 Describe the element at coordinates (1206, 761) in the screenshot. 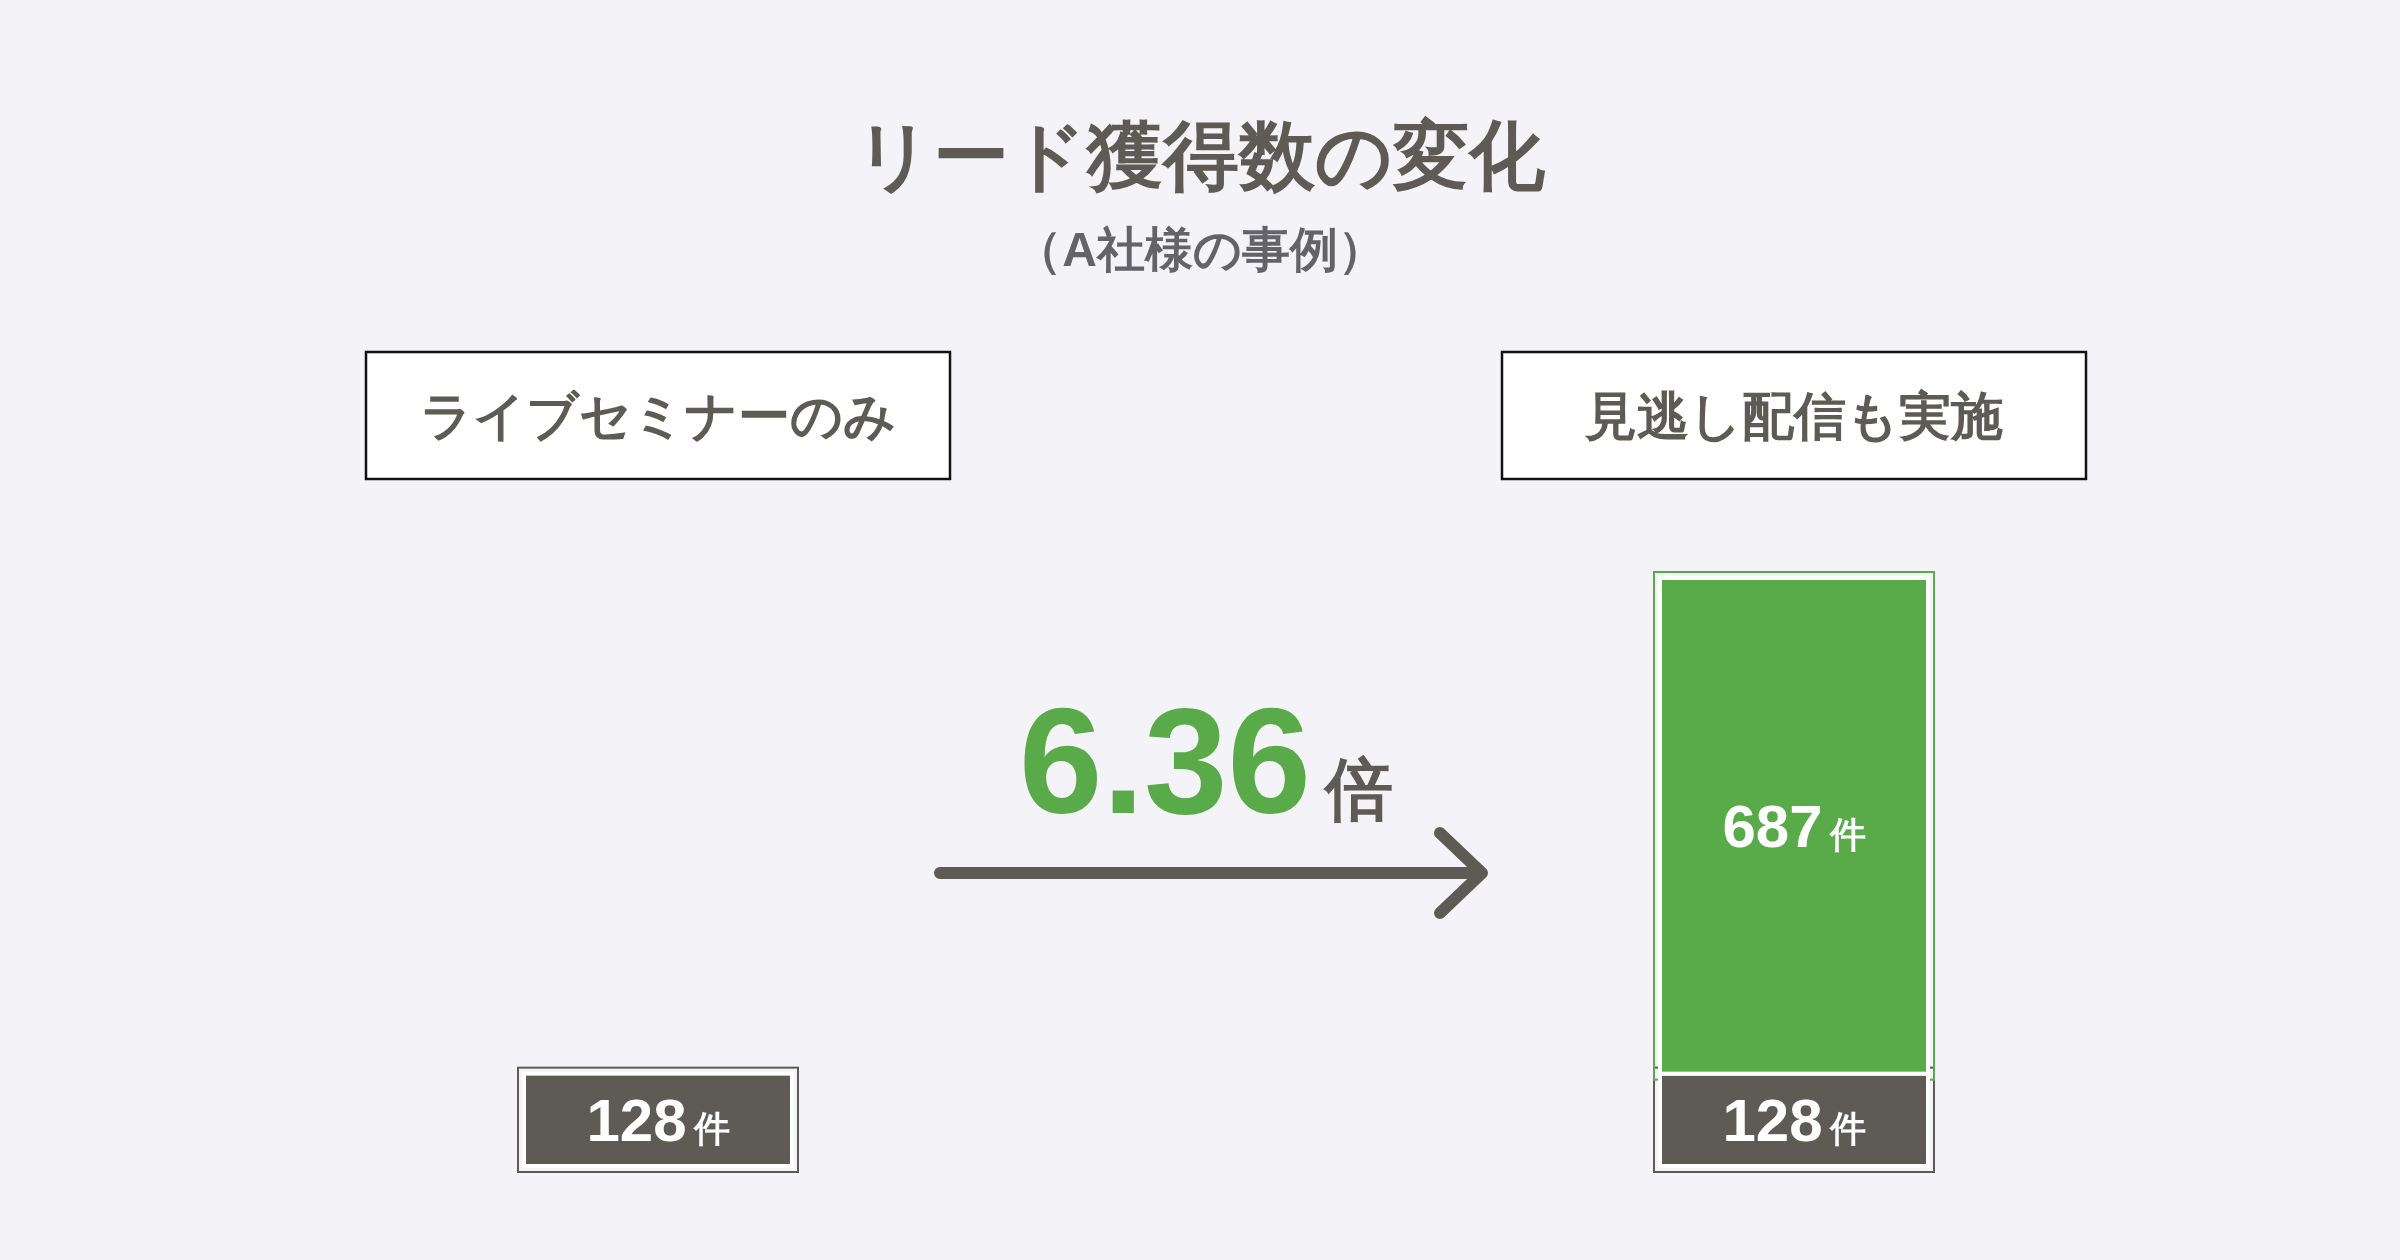

I see `annotation: 6.36倍` at that location.